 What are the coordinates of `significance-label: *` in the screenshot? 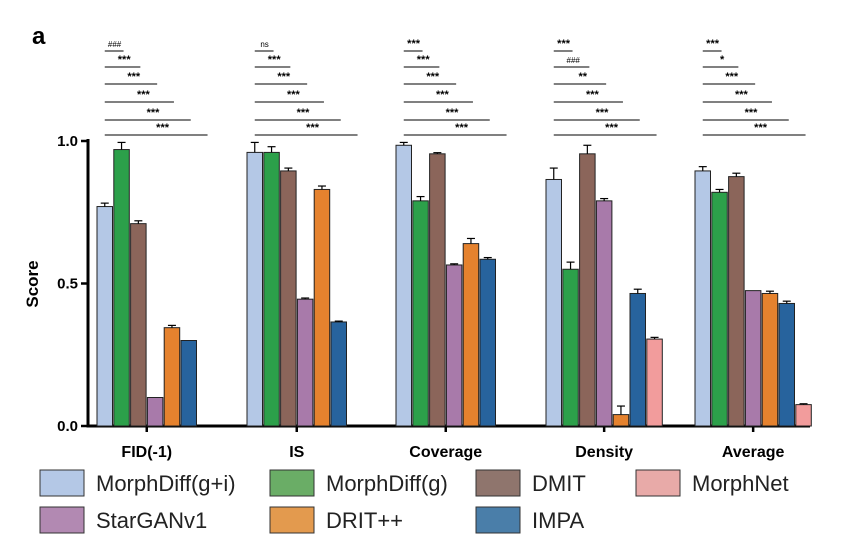 It's located at (722, 60).